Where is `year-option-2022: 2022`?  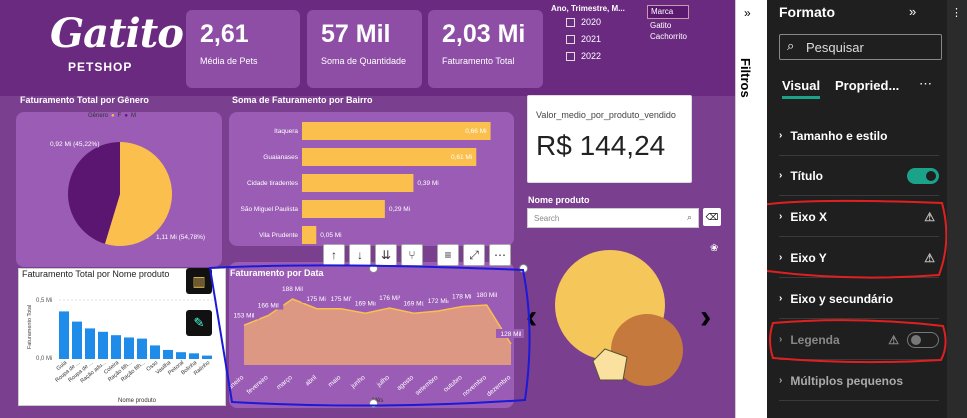 year-option-2022: 2022 is located at coordinates (583, 56).